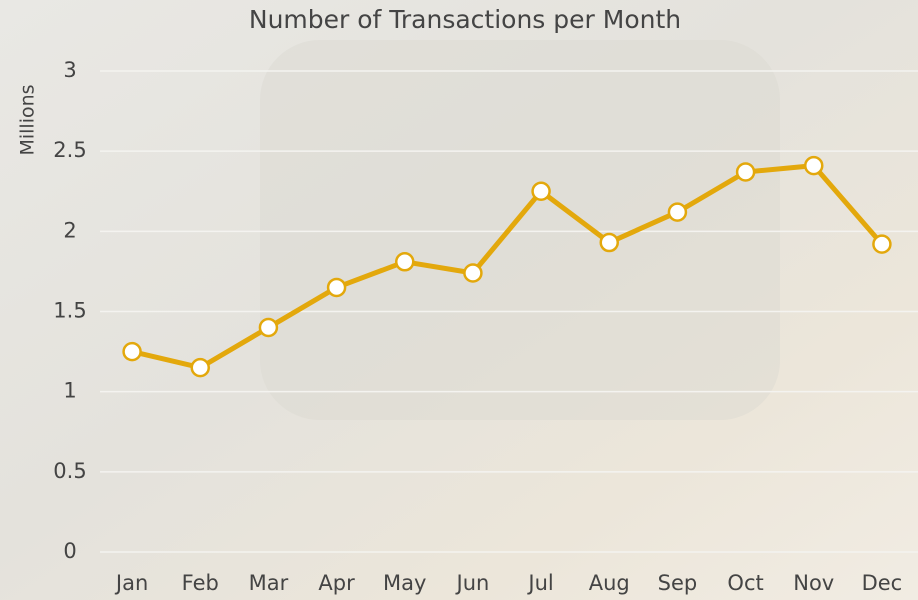 The height and width of the screenshot is (600, 918). I want to click on x-tick-label: Jun, so click(472, 583).